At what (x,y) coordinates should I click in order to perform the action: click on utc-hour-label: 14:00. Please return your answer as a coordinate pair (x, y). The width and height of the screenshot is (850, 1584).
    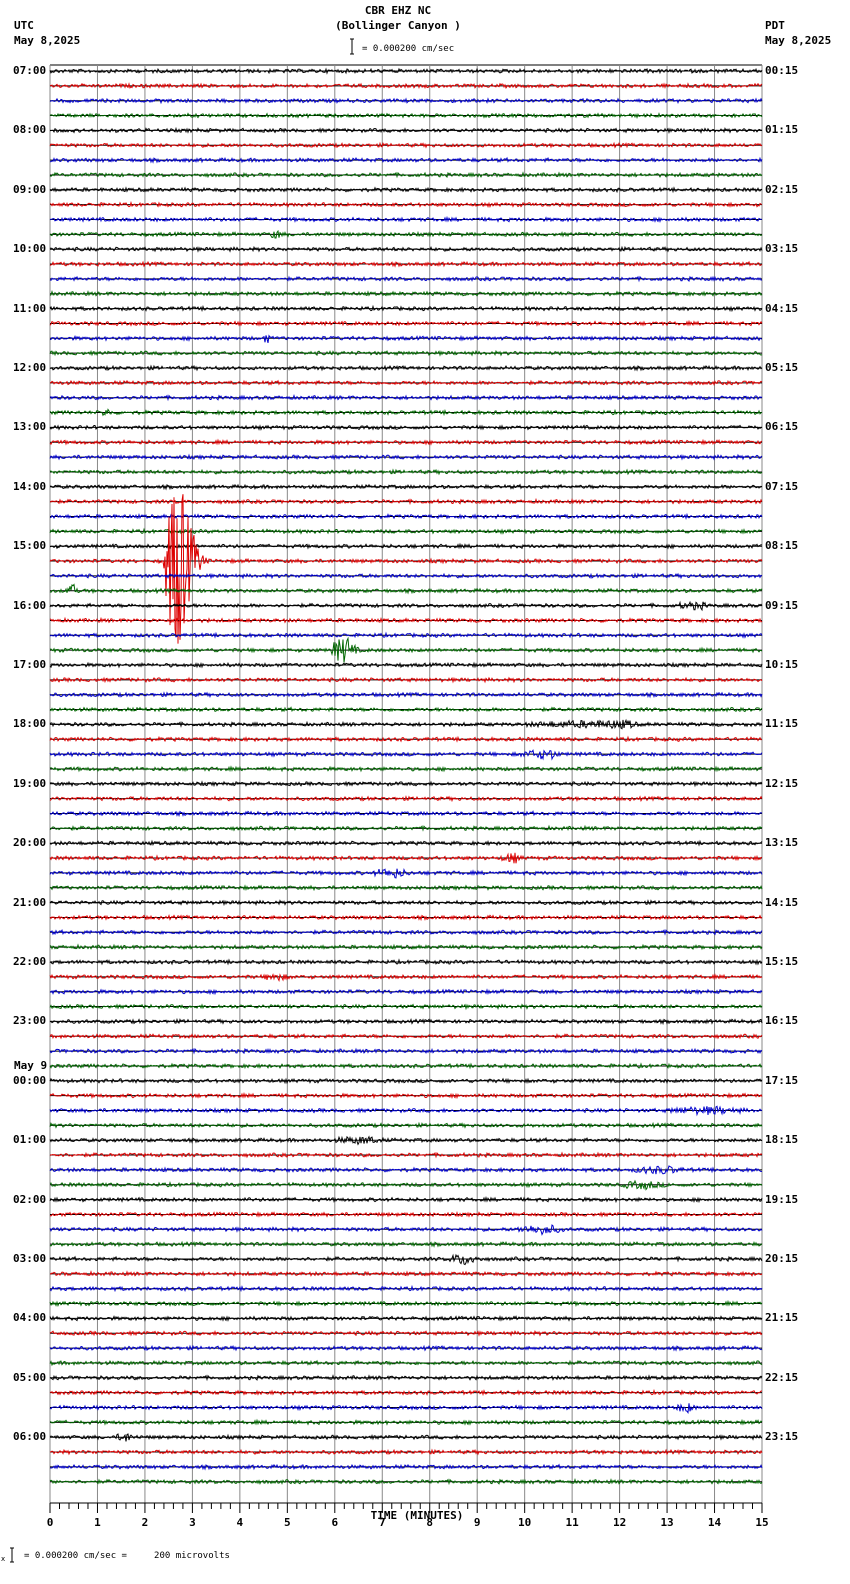
    Looking at the image, I should click on (30, 486).